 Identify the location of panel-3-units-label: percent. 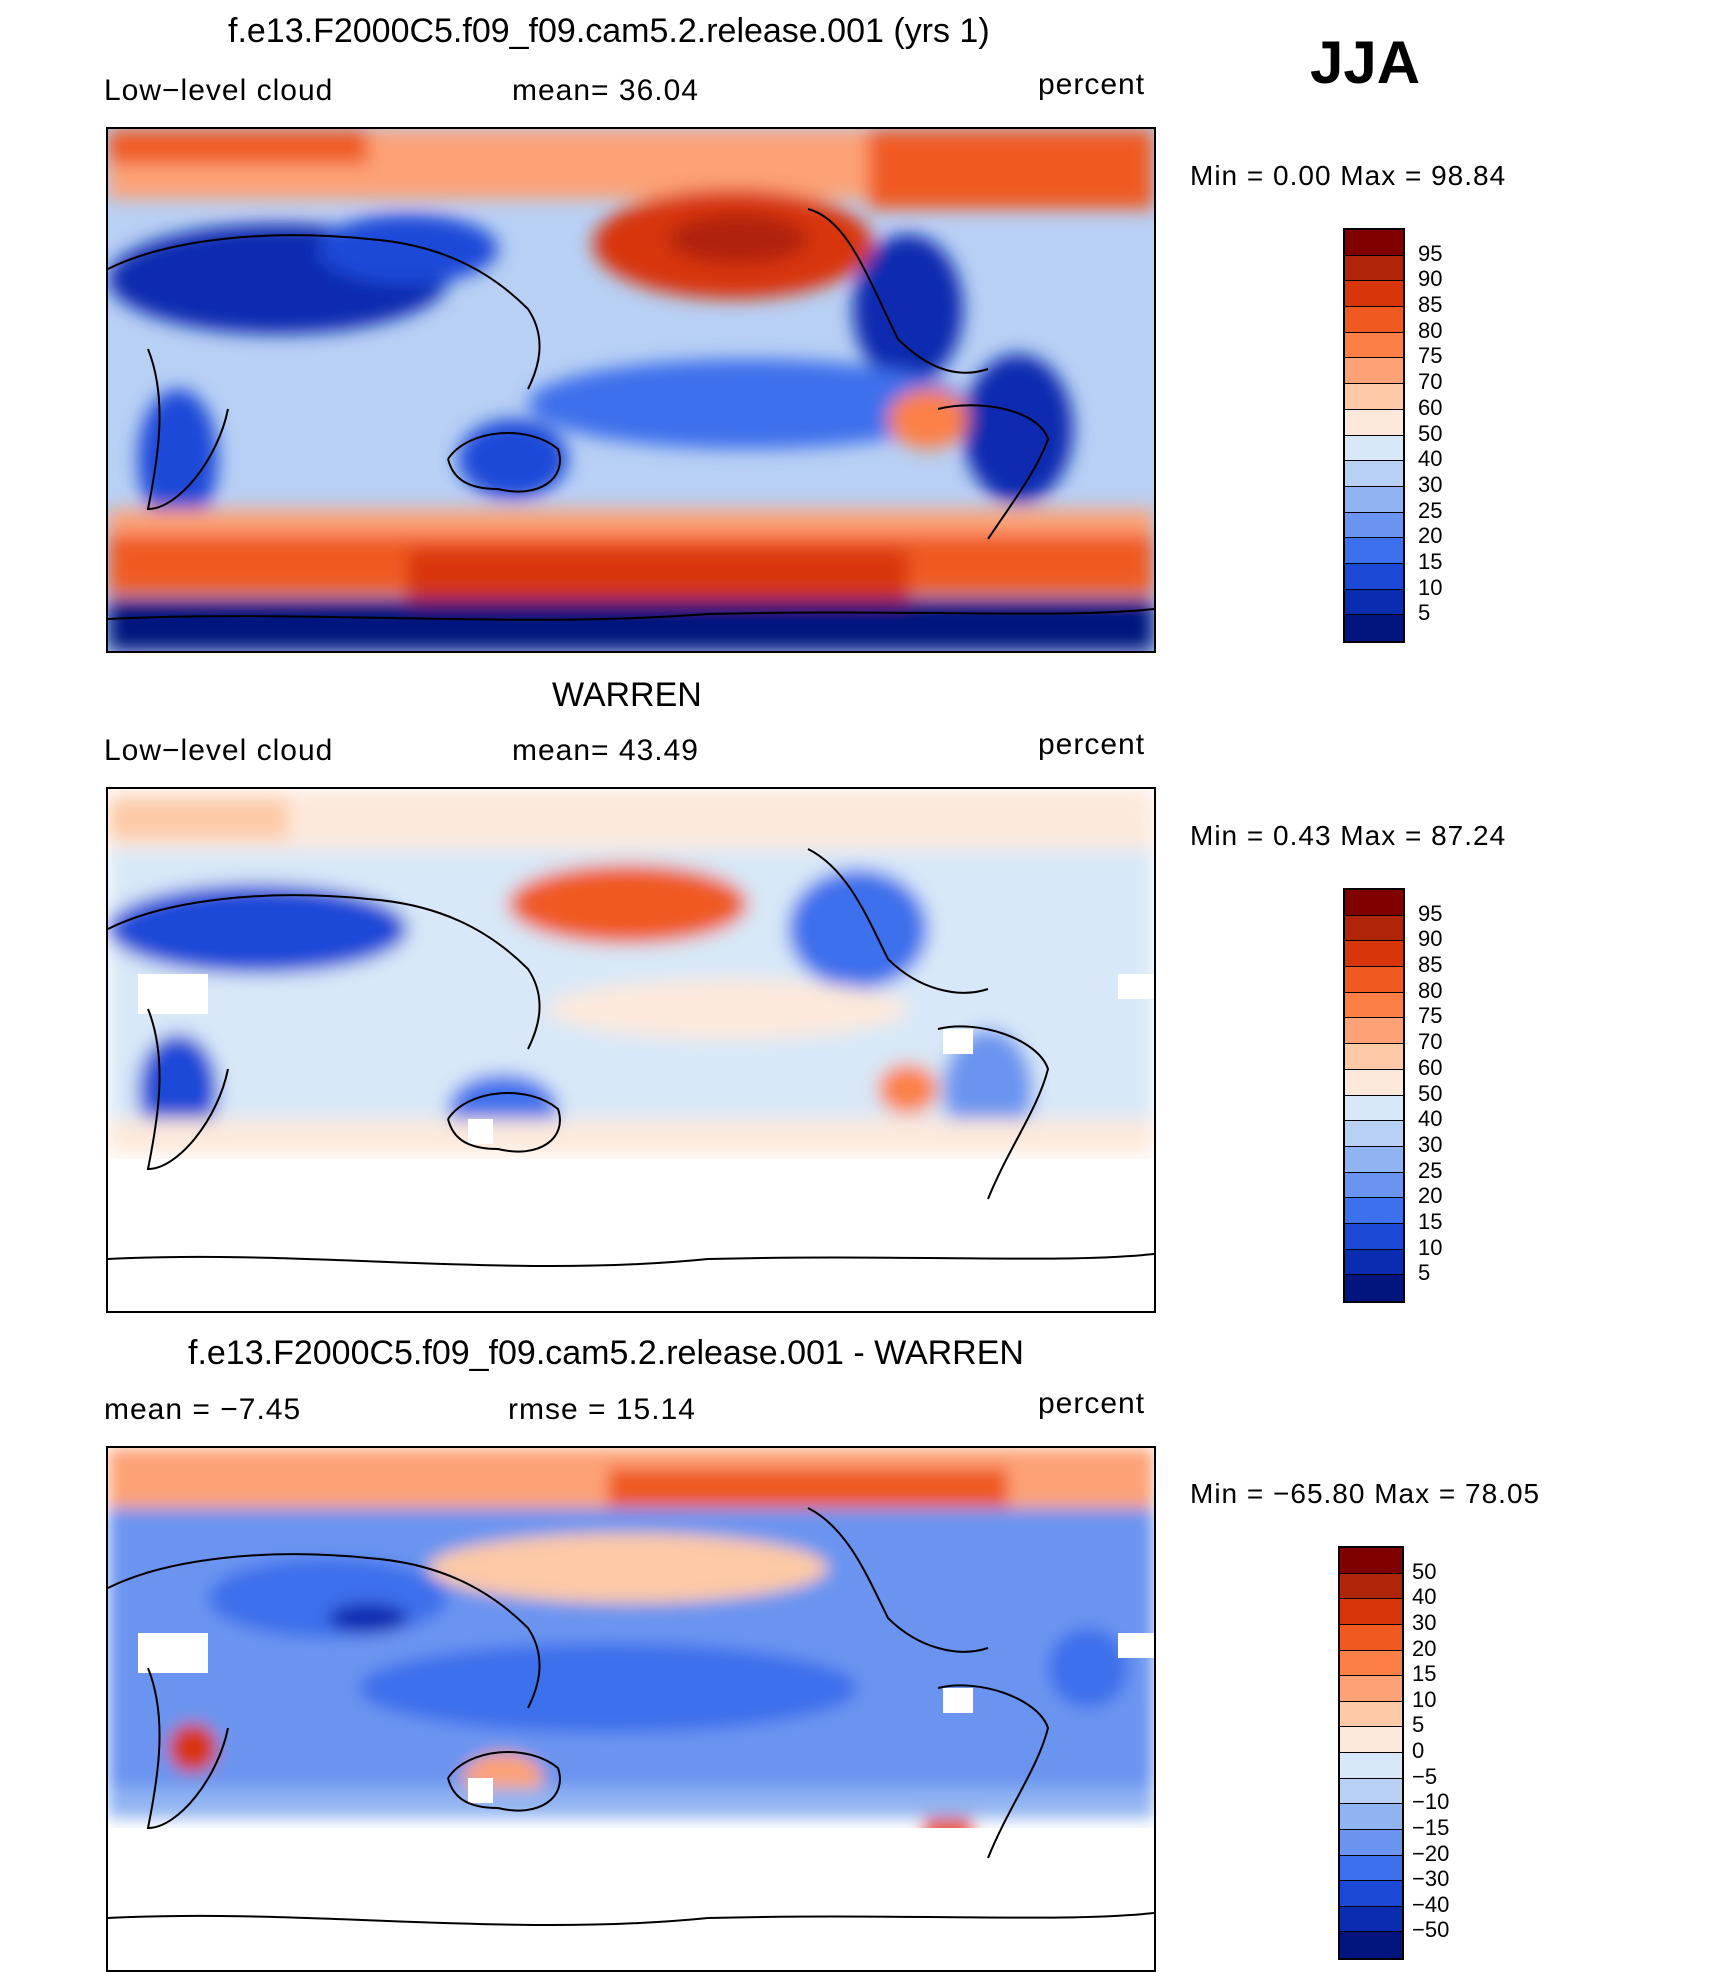
(1092, 1403).